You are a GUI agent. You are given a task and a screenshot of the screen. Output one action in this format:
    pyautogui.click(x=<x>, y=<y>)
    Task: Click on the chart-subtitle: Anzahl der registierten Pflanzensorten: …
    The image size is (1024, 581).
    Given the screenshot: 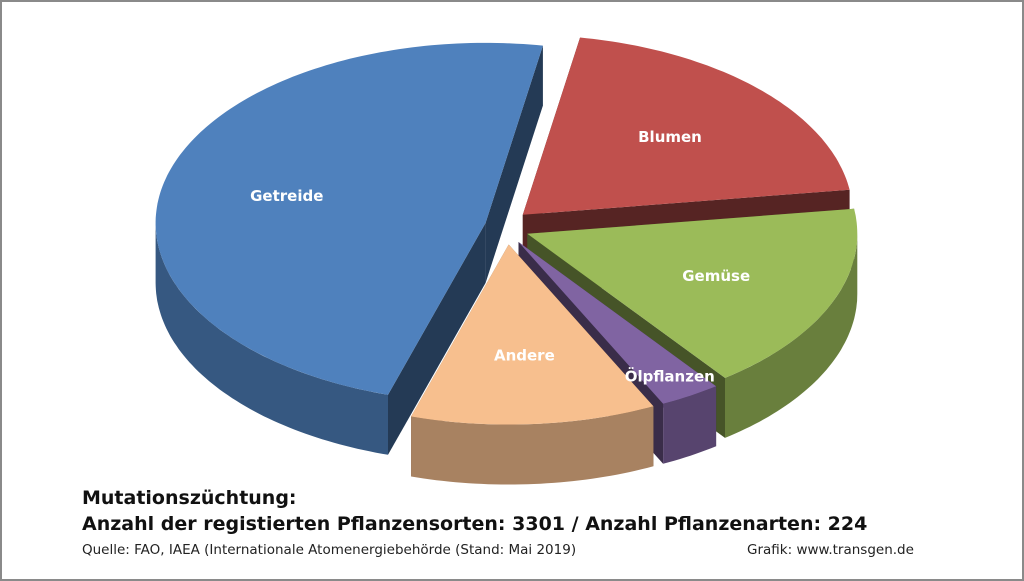 What is the action you would take?
    pyautogui.click(x=474, y=524)
    